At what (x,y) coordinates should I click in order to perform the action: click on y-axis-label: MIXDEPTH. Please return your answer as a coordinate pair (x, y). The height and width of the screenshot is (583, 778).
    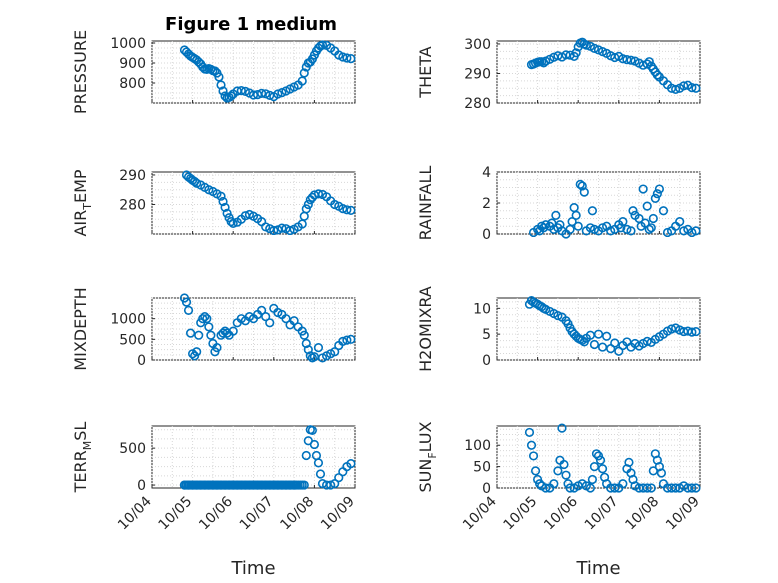
    Looking at the image, I should click on (80, 328).